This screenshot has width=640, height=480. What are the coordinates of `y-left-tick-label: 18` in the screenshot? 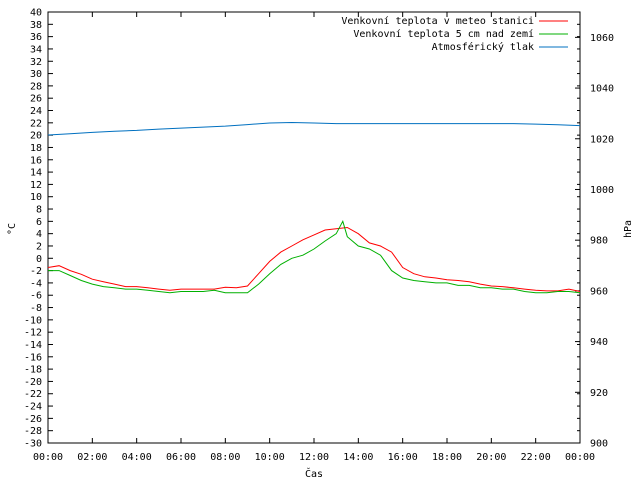 It's located at (36, 148).